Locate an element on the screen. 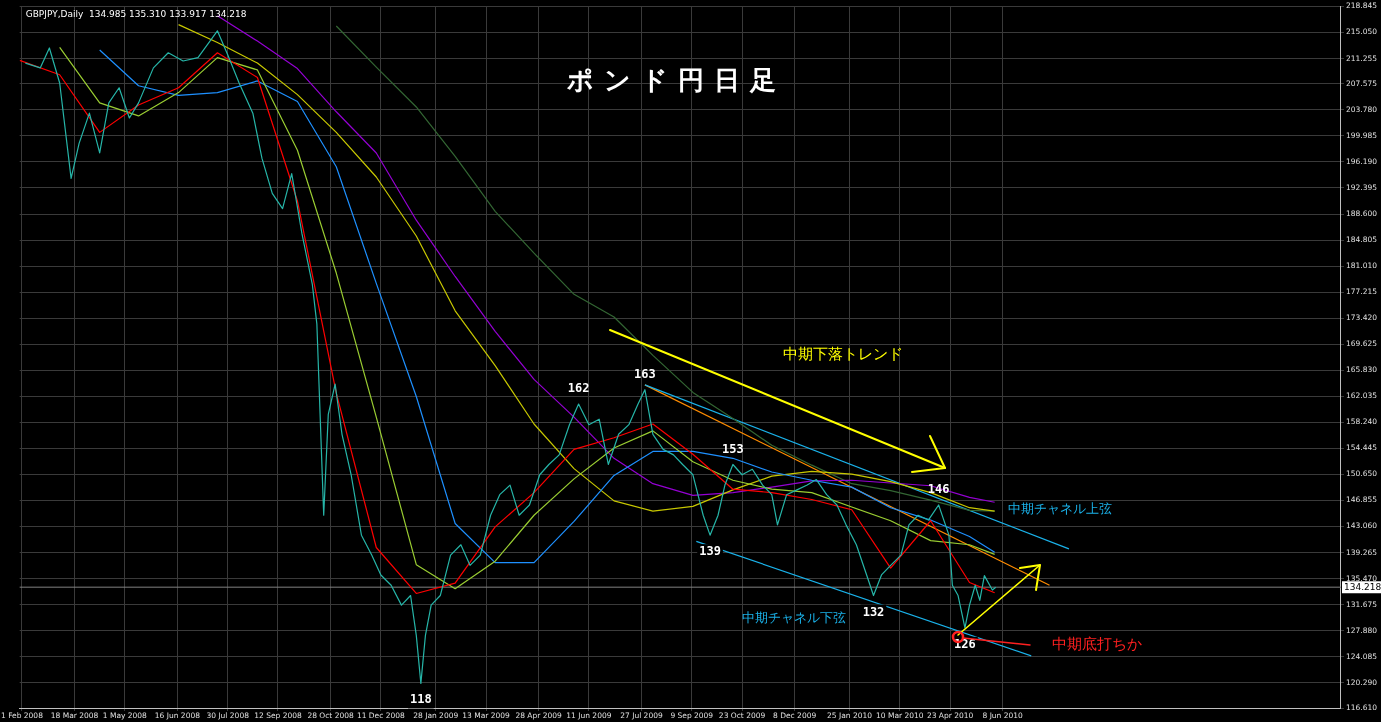 The image size is (1381, 722). annotation: 中期下落トレンド is located at coordinates (842, 354).